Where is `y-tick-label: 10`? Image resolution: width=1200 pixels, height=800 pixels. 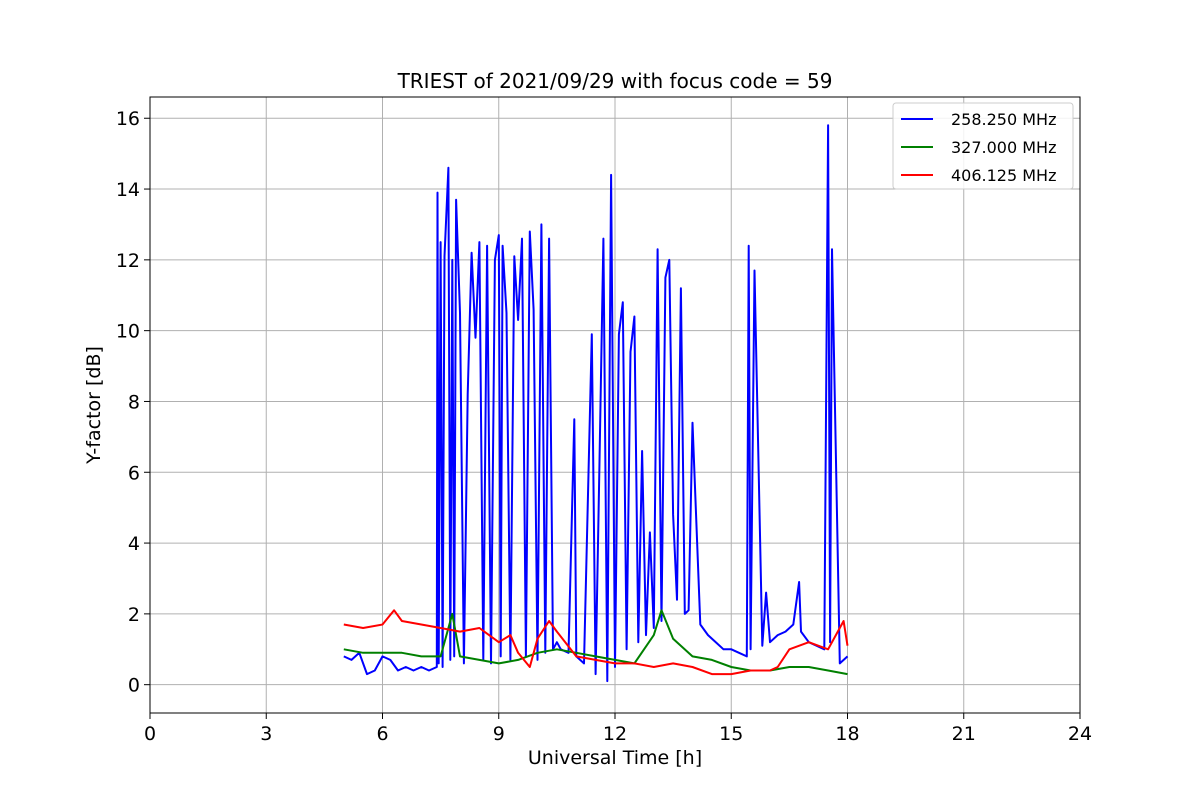 y-tick-label: 10 is located at coordinates (128, 332).